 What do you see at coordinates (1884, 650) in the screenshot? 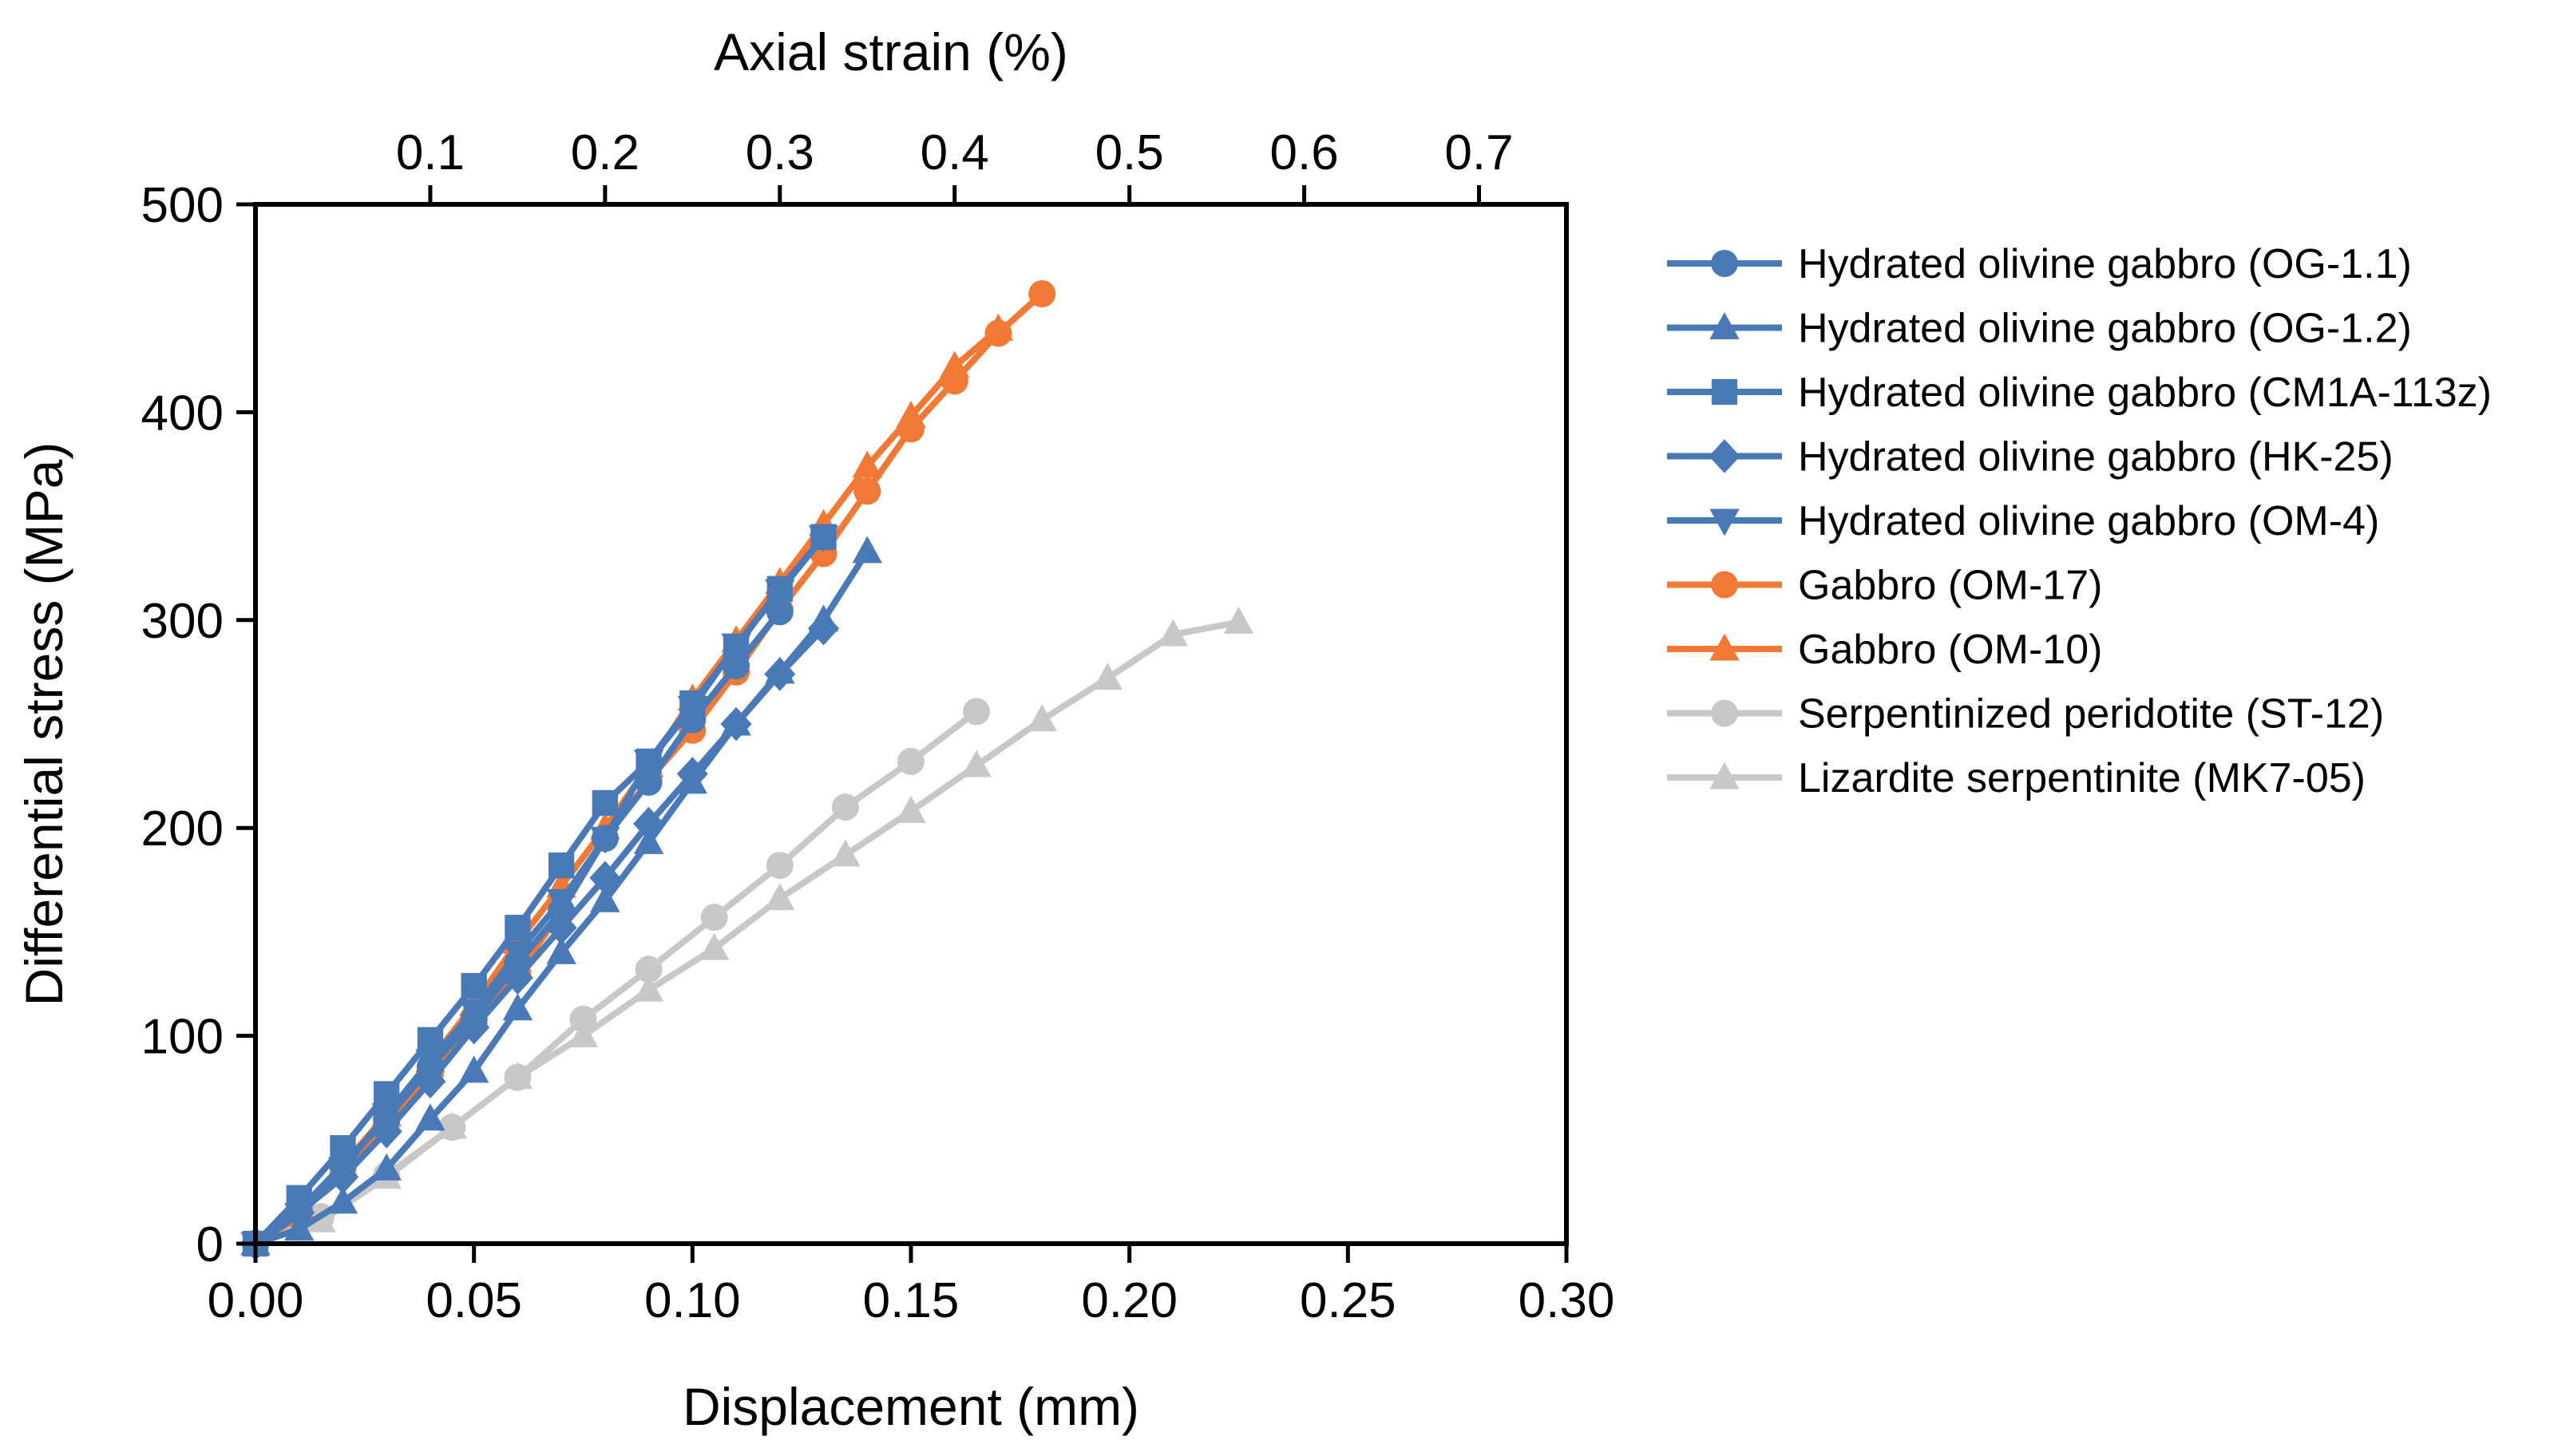
I see `legend-entry: Gabbro (OM-10)` at bounding box center [1884, 650].